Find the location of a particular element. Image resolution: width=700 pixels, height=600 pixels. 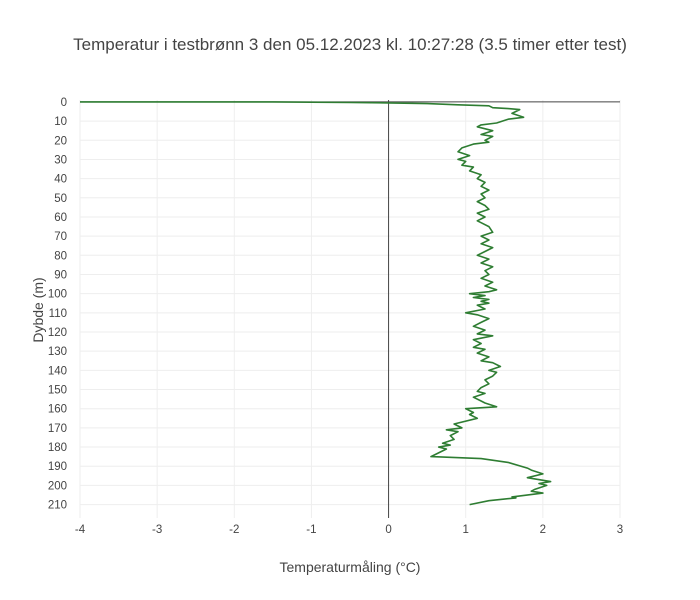

y-tick-label: 30 is located at coordinates (60, 160).